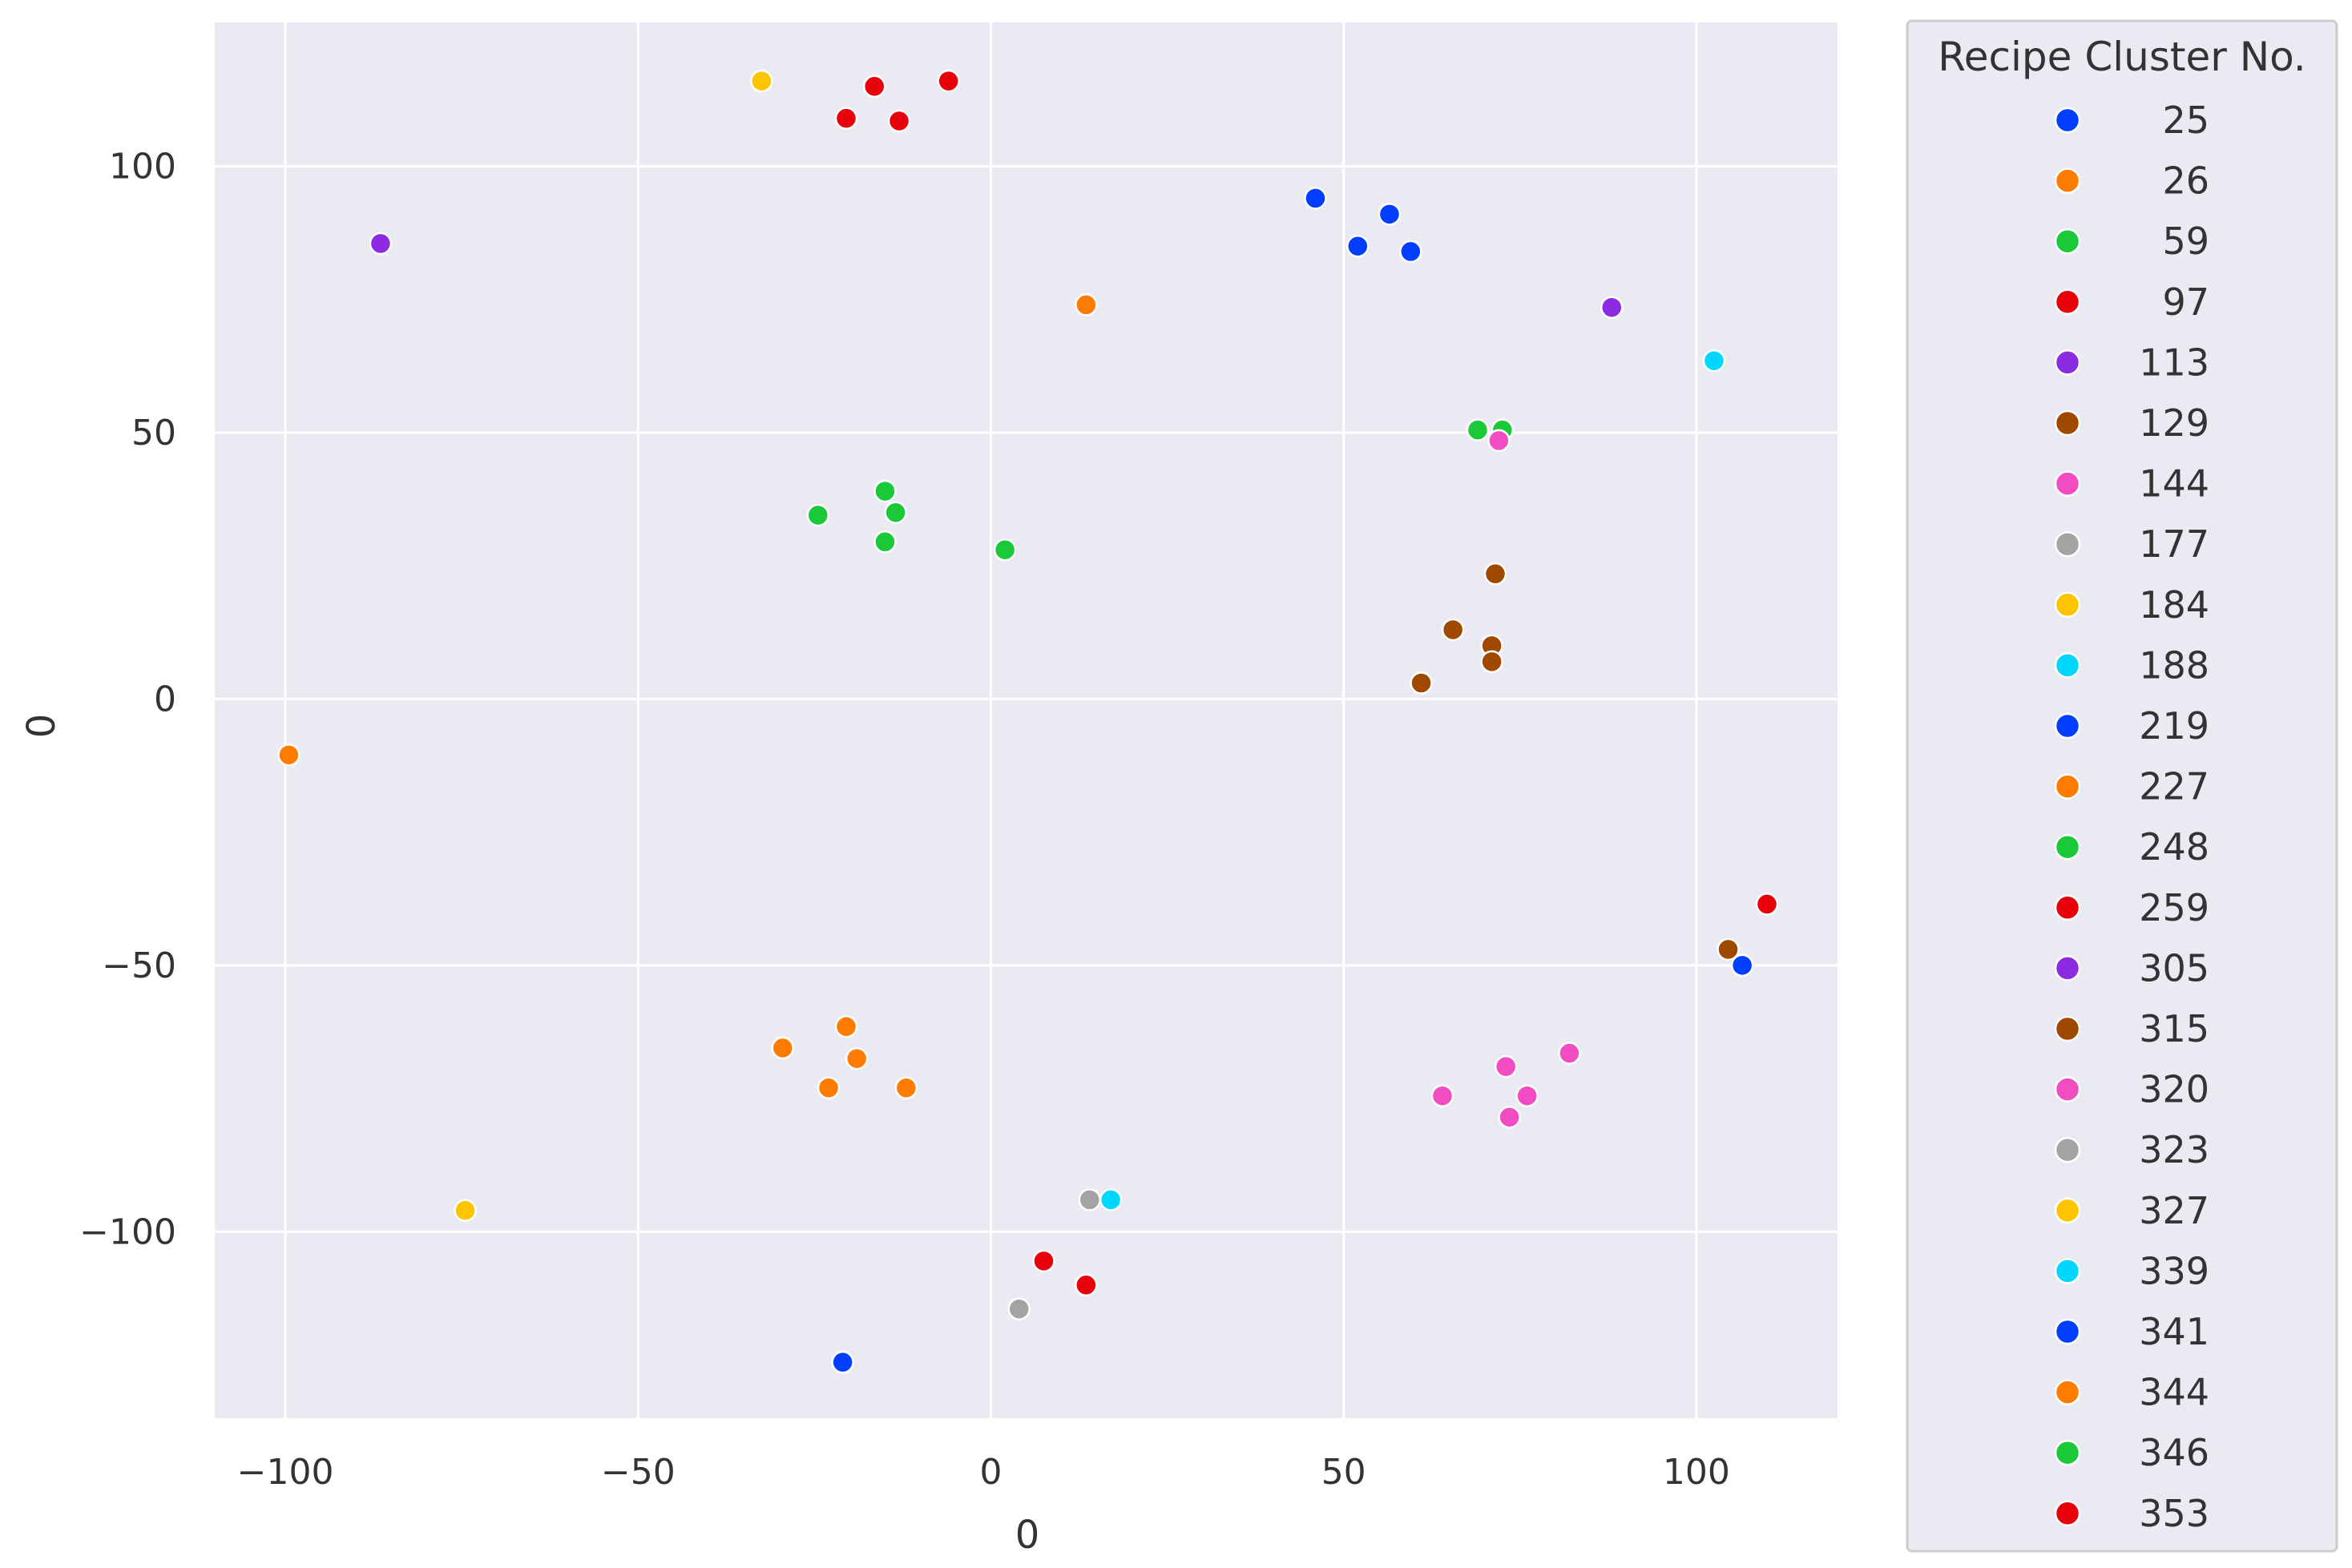 The height and width of the screenshot is (1568, 2352). I want to click on x-tick-label: 100, so click(1696, 1472).